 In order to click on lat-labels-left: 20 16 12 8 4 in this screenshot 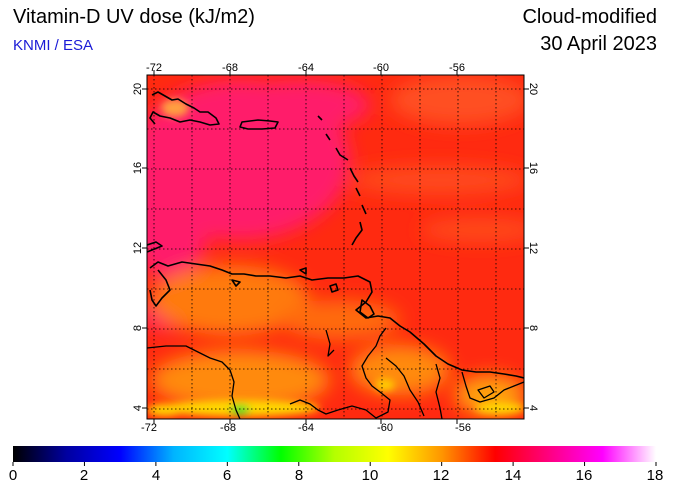, I will do `click(138, 247)`.